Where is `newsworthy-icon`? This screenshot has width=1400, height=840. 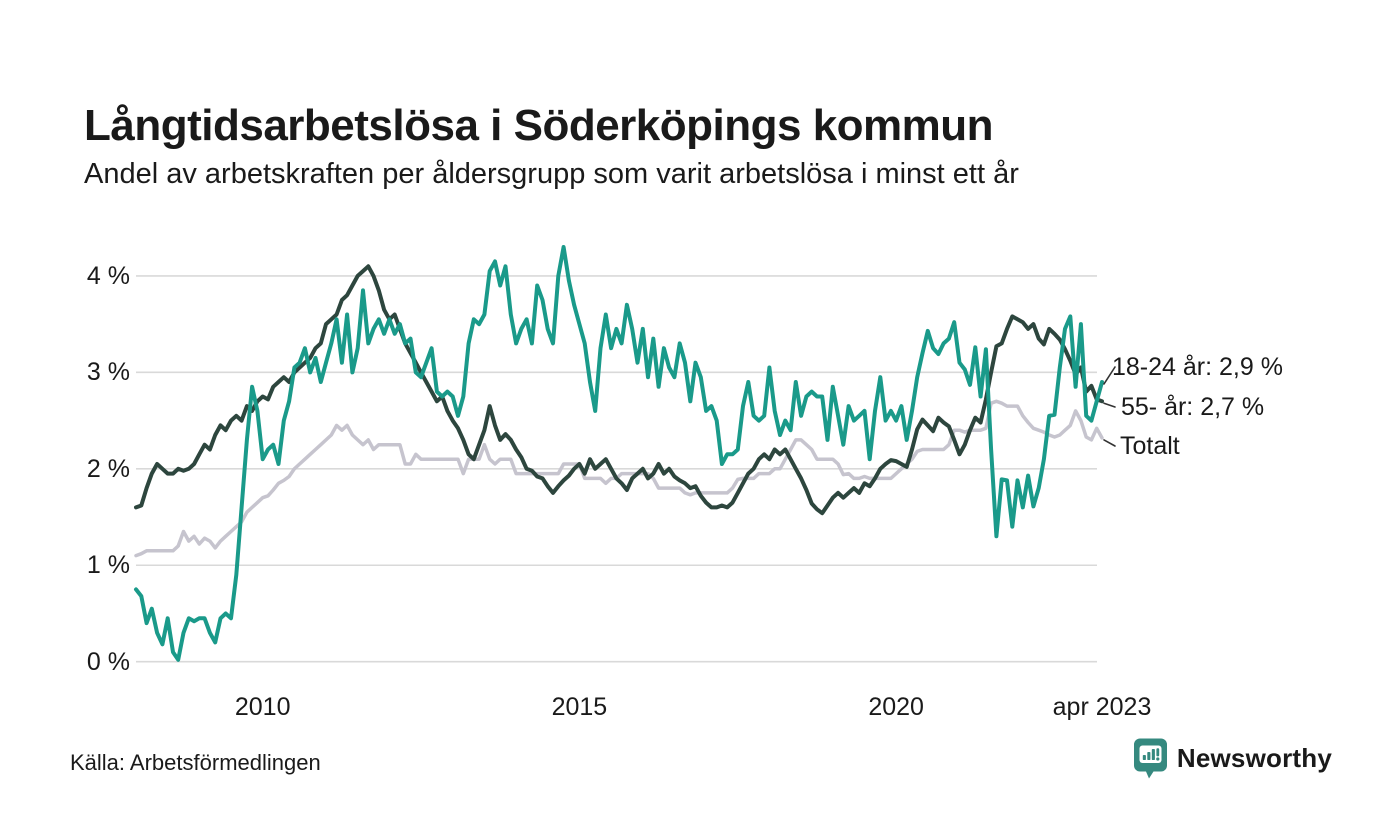
newsworthy-icon is located at coordinates (1150, 758).